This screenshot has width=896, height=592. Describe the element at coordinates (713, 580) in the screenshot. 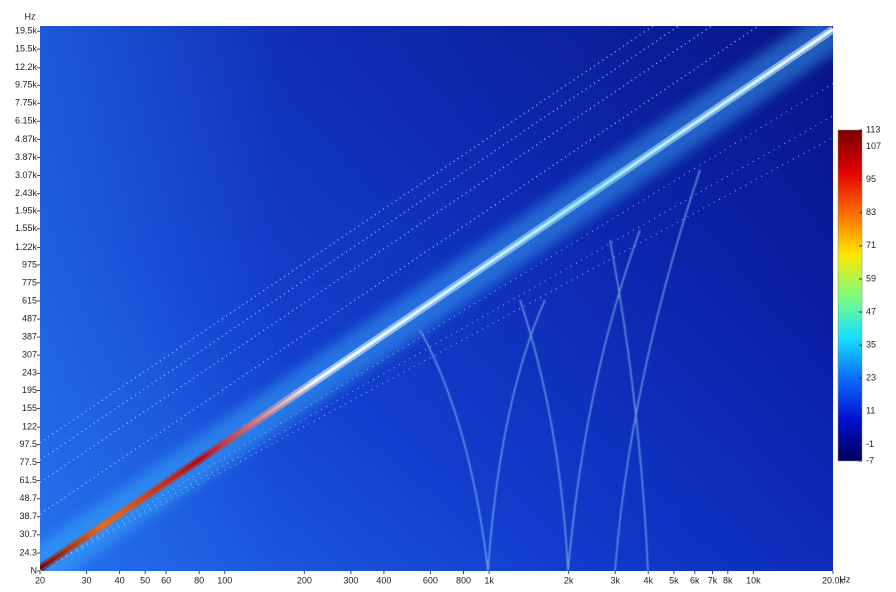

I see `x-tick-label: 7k` at that location.